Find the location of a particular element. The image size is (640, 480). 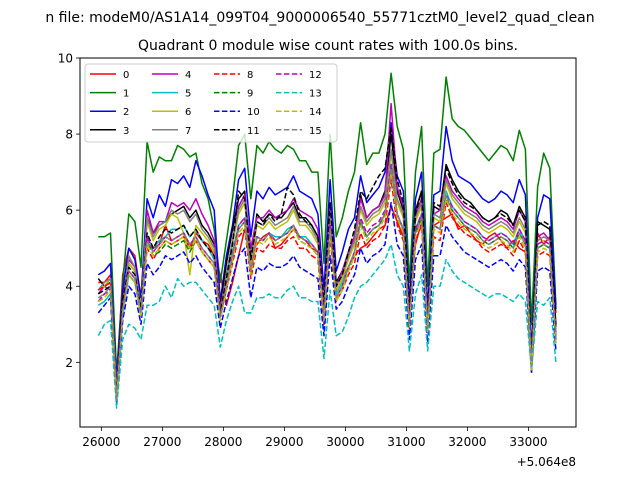

legend-label: 7 is located at coordinates (188, 131).